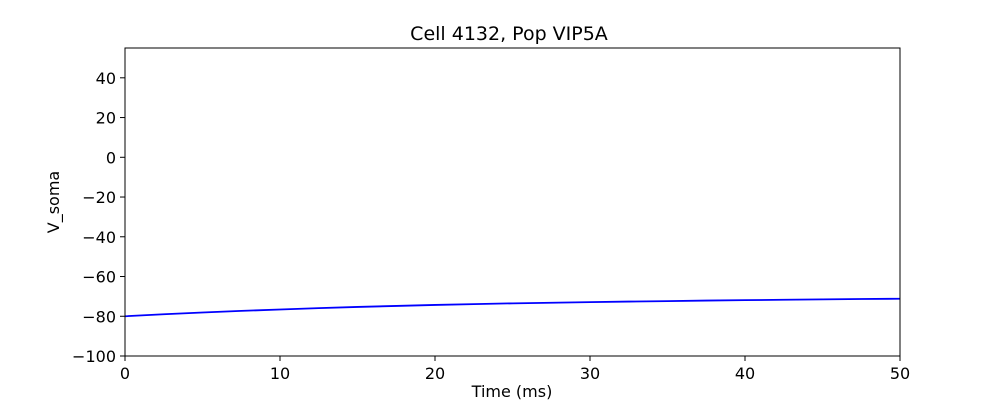 Image resolution: width=1000 pixels, height=400 pixels. Describe the element at coordinates (54, 202) in the screenshot. I see `y-axis-label: V_soma` at that location.